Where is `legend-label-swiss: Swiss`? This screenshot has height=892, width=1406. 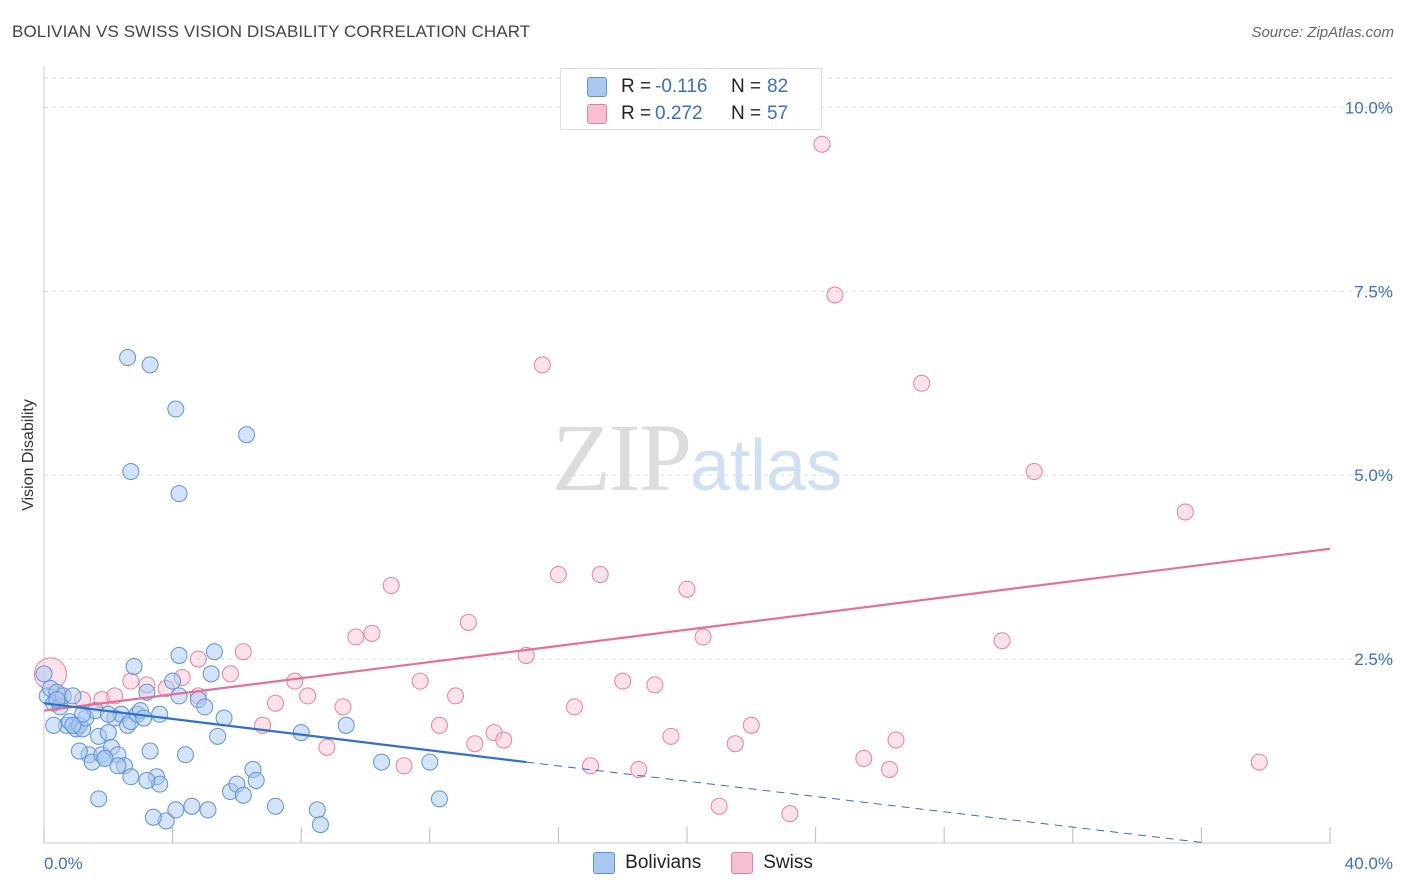
legend-label-swiss: Swiss is located at coordinates (788, 862).